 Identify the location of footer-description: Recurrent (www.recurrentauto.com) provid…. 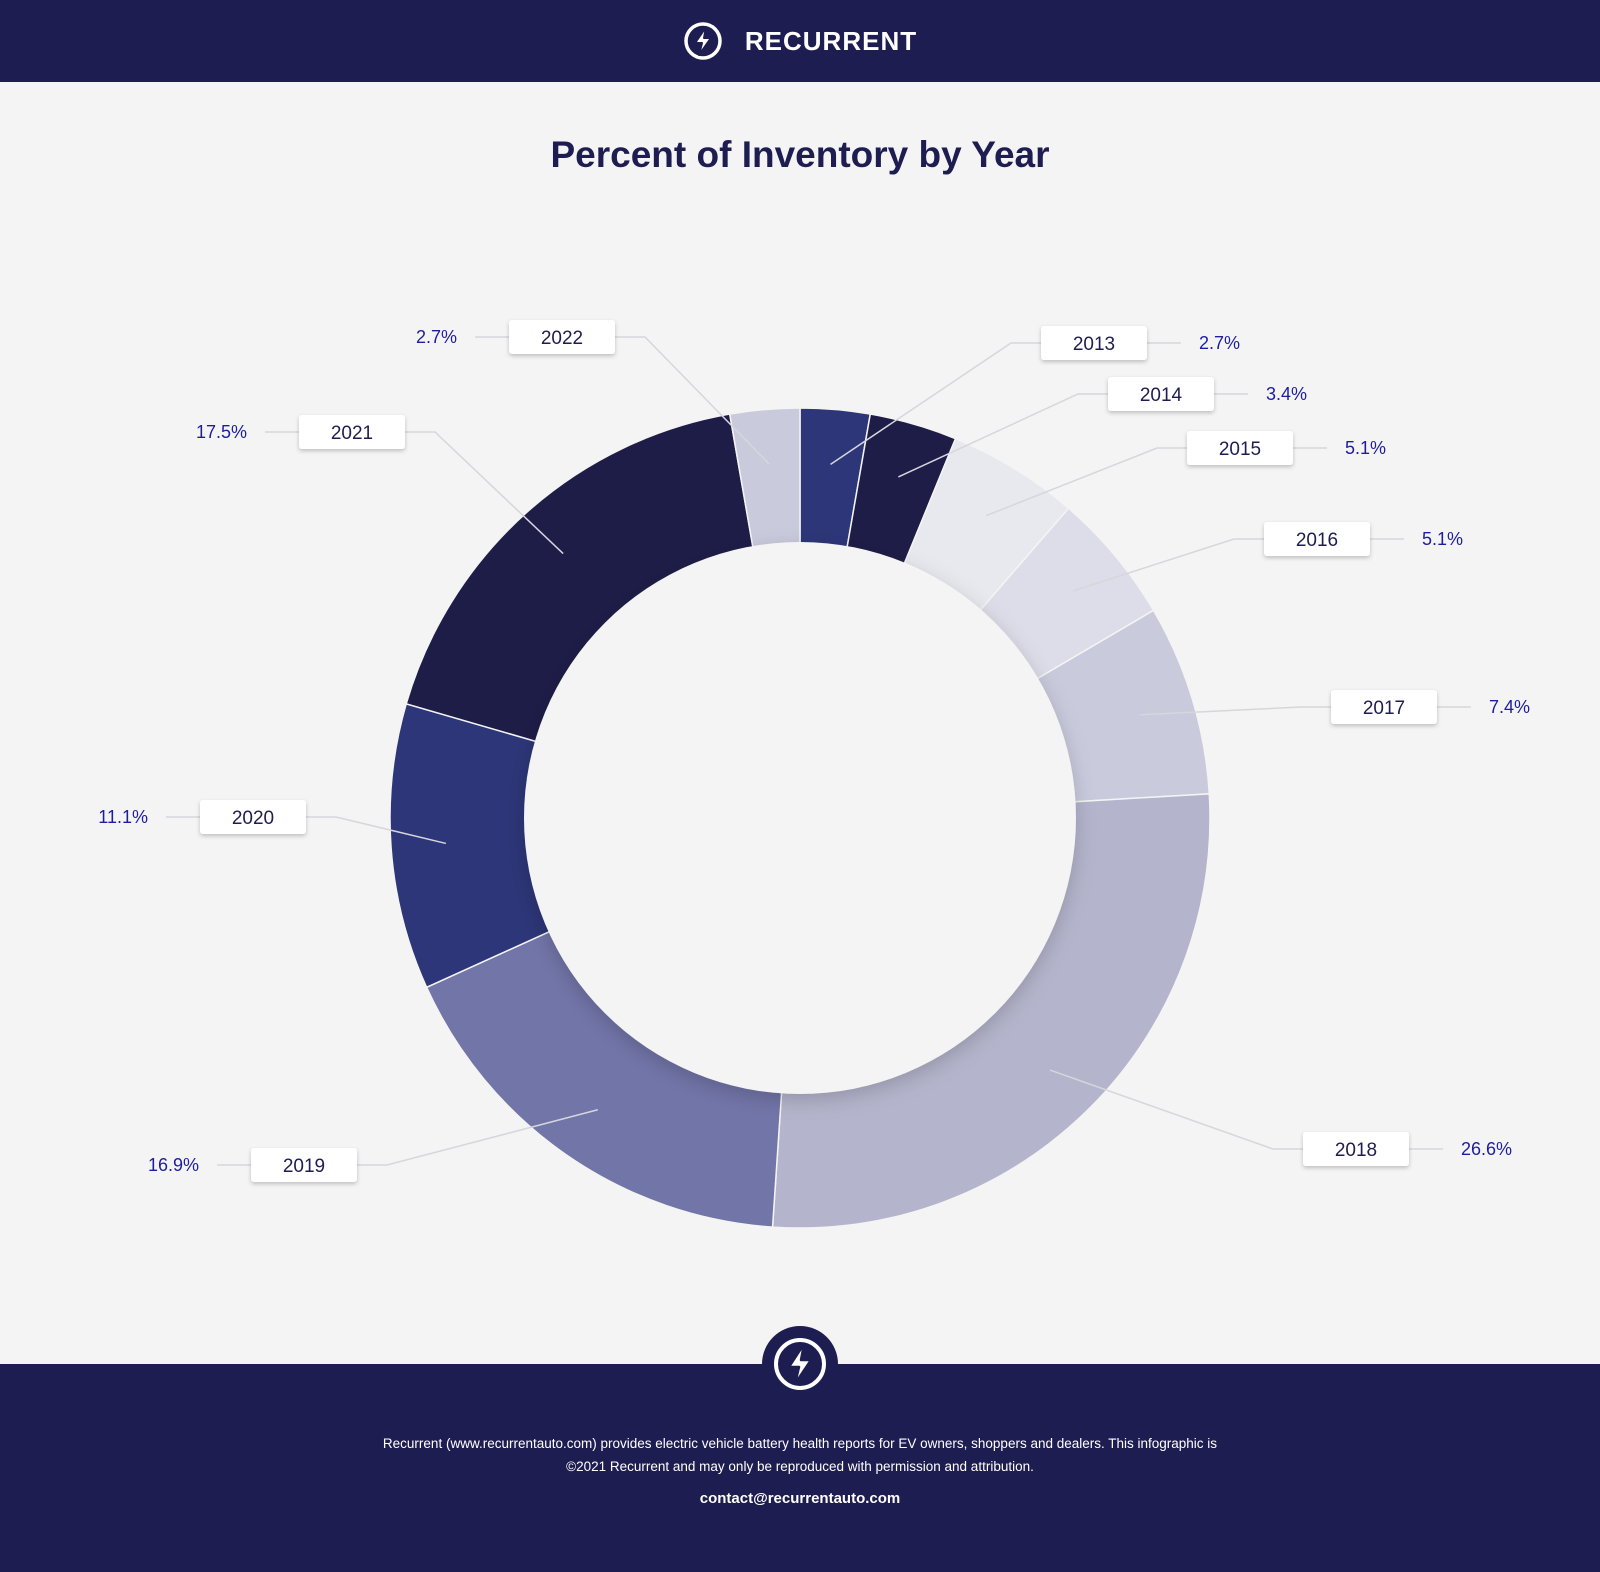
(800, 1455).